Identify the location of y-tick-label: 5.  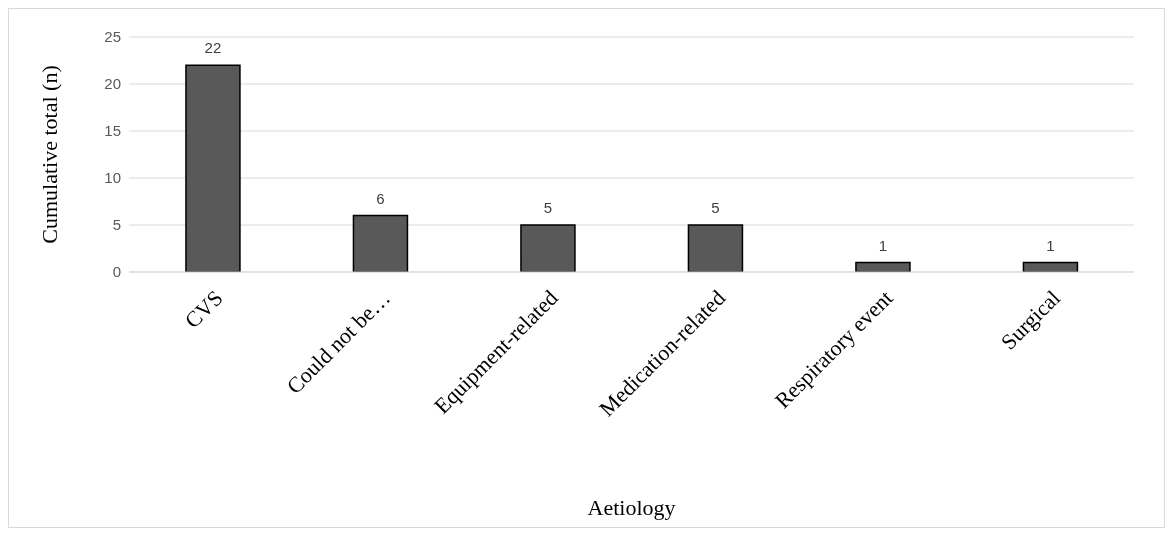
(116, 225).